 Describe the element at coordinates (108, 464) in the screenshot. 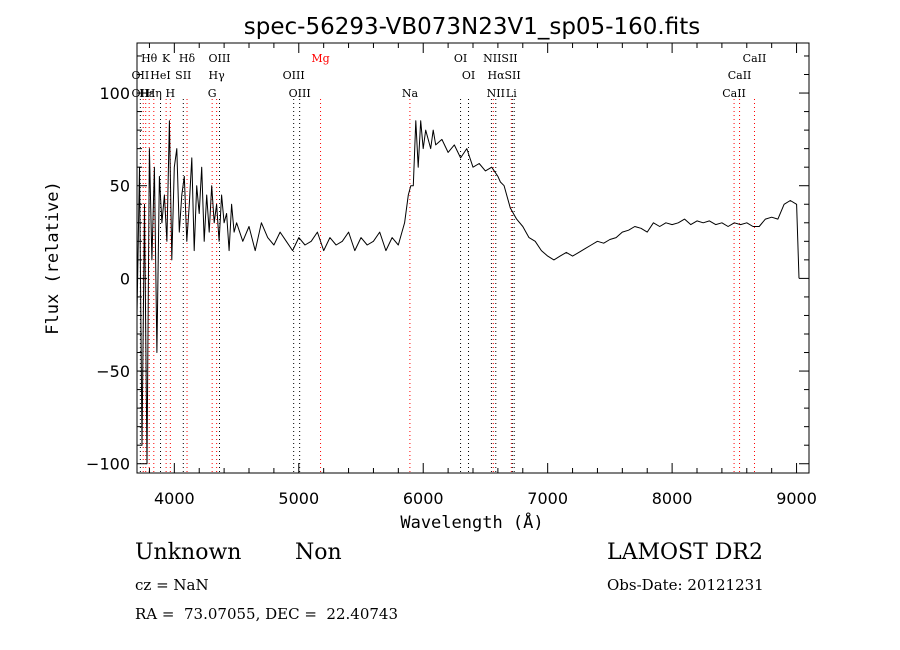

I see `y-tick-label: −100` at that location.